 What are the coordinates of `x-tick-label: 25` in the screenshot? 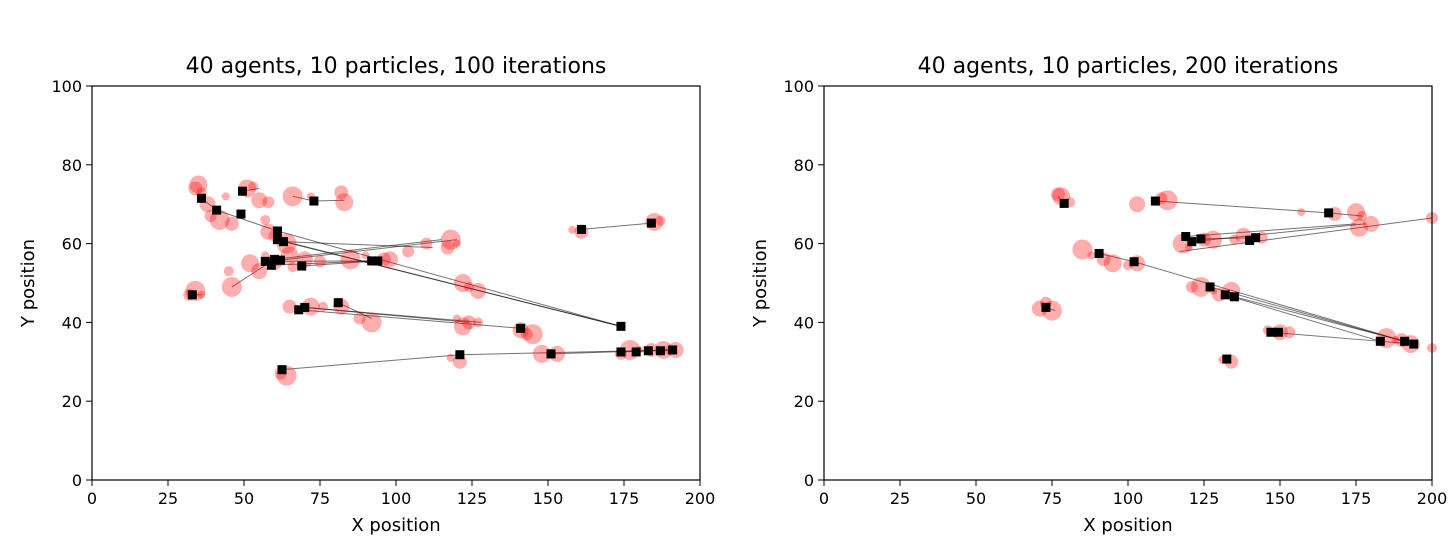 It's located at (168, 498).